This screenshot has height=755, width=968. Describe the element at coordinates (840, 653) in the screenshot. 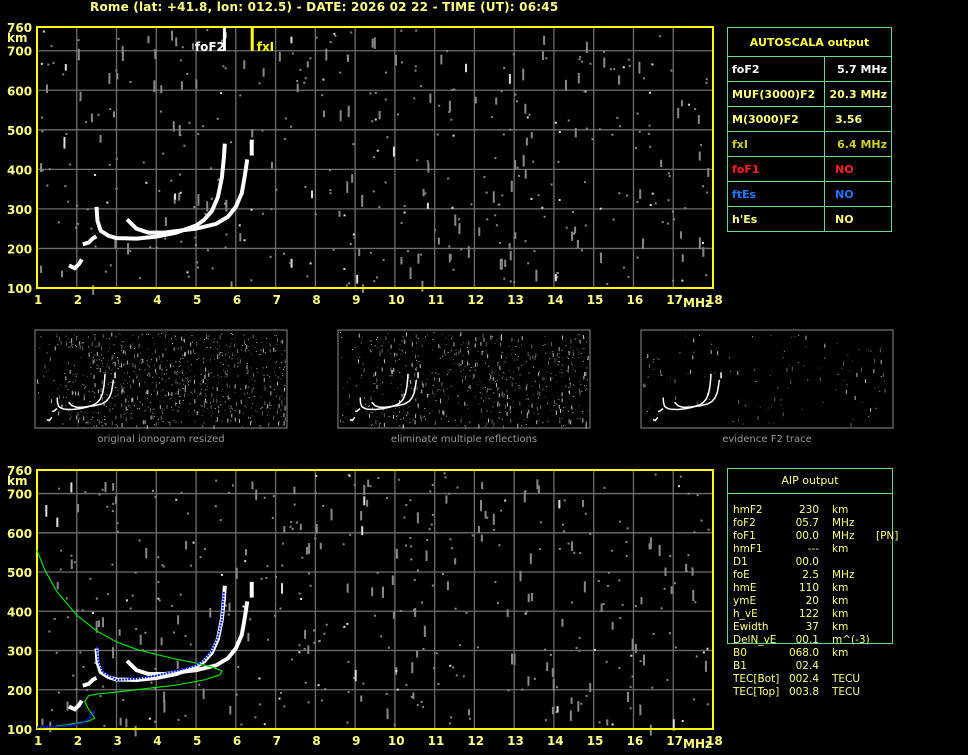

I see `aip-unit: km` at that location.